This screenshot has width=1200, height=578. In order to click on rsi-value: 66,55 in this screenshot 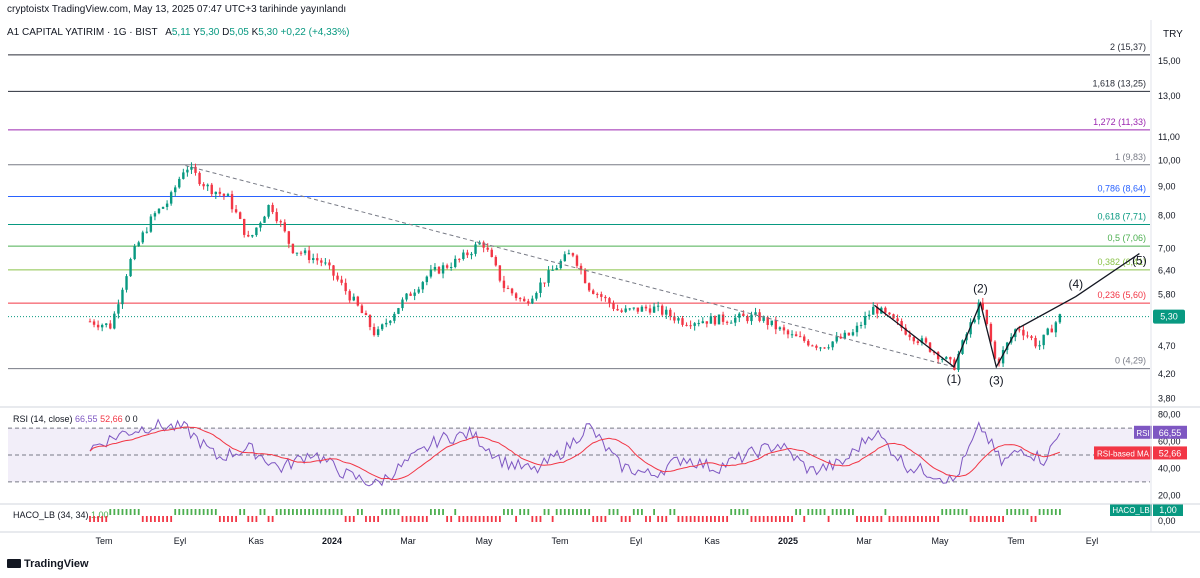, I will do `click(87, 419)`.